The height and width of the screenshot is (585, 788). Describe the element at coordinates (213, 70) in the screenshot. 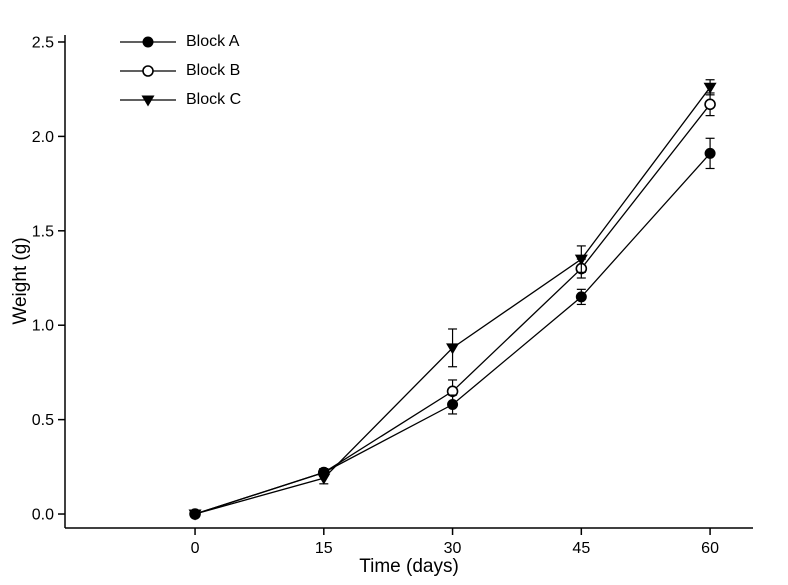

I see `legend-label-block-b: Block B` at that location.